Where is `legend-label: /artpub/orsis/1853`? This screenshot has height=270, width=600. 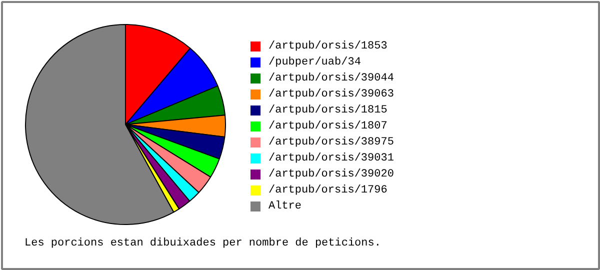
legend-label: /artpub/orsis/1853 is located at coordinates (328, 46).